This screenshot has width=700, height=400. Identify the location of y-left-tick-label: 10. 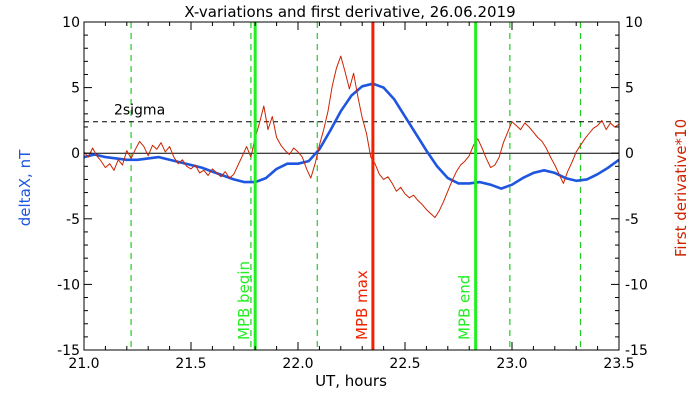
(71, 23).